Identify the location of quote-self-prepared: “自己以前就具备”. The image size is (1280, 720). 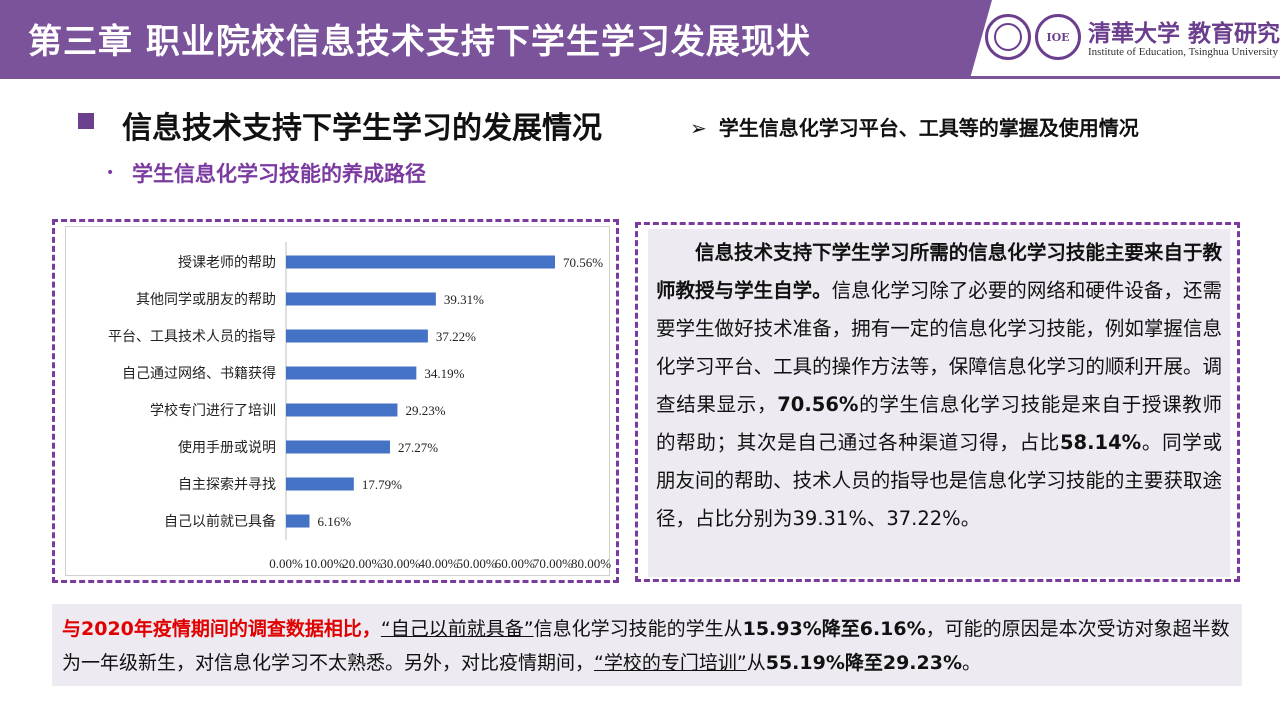
(457, 629).